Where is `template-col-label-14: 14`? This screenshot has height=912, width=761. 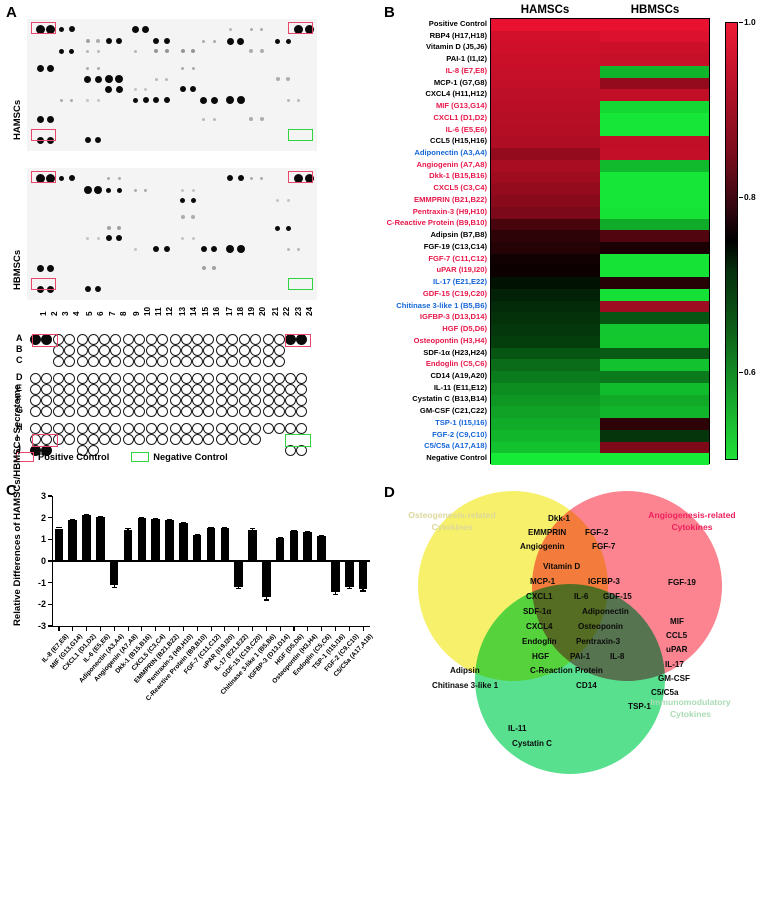 template-col-label-14: 14 is located at coordinates (194, 311).